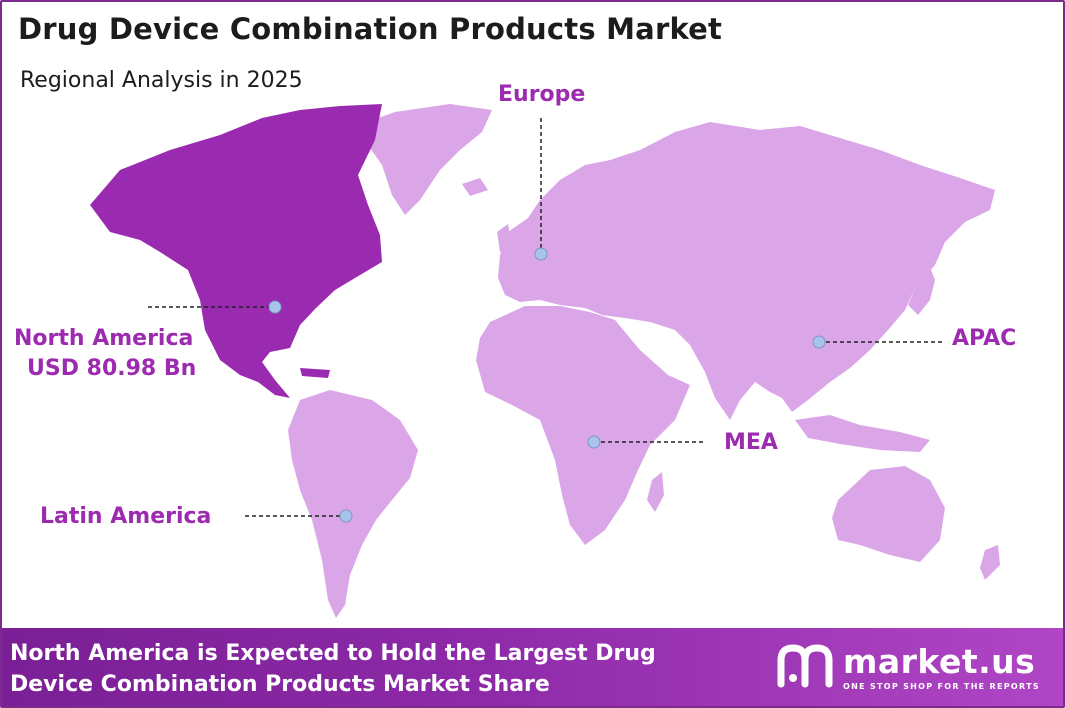  I want to click on brand-tagline: ONE STOP SHOP FOR THE REPORTS, so click(941, 686).